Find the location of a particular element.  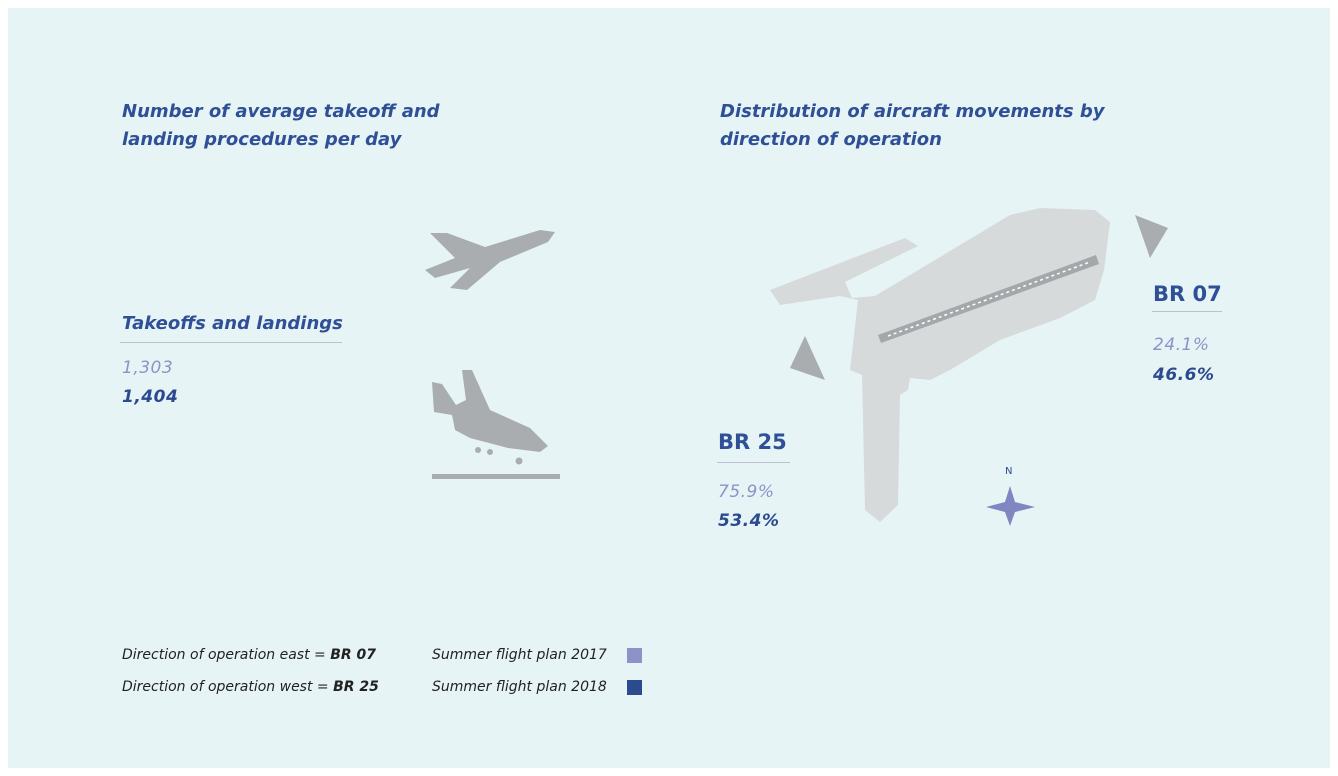

legend-plan: Summer flight plan 2017 is located at coordinates (519, 655).